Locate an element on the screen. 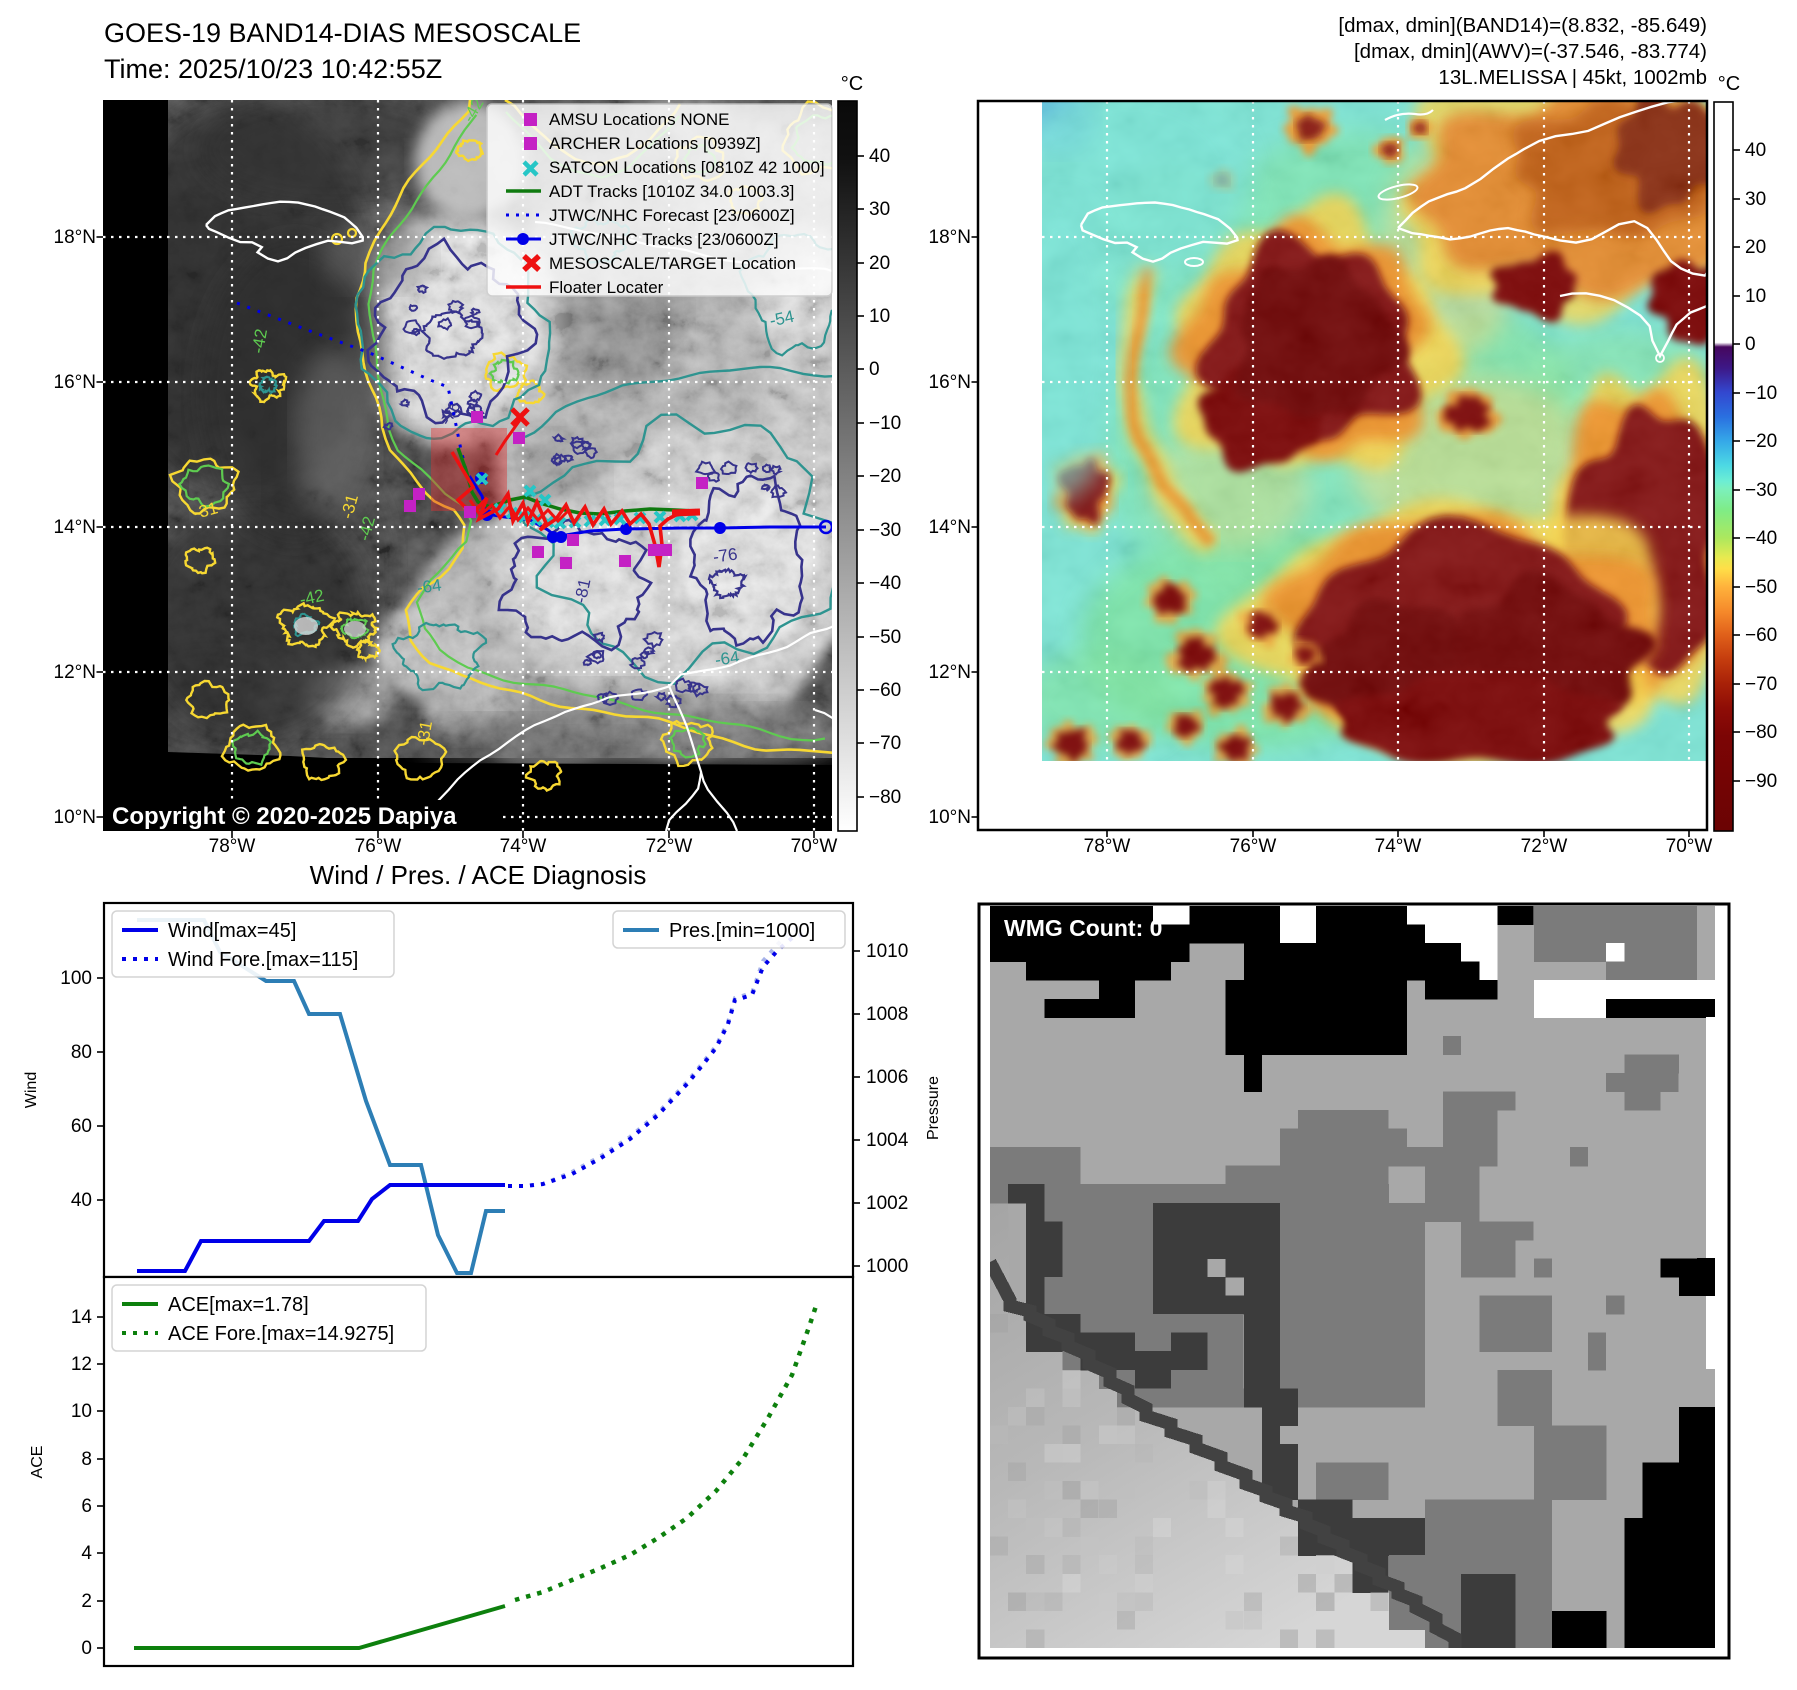 The height and width of the screenshot is (1690, 1797). svg-text: 4 is located at coordinates (86, 1553).